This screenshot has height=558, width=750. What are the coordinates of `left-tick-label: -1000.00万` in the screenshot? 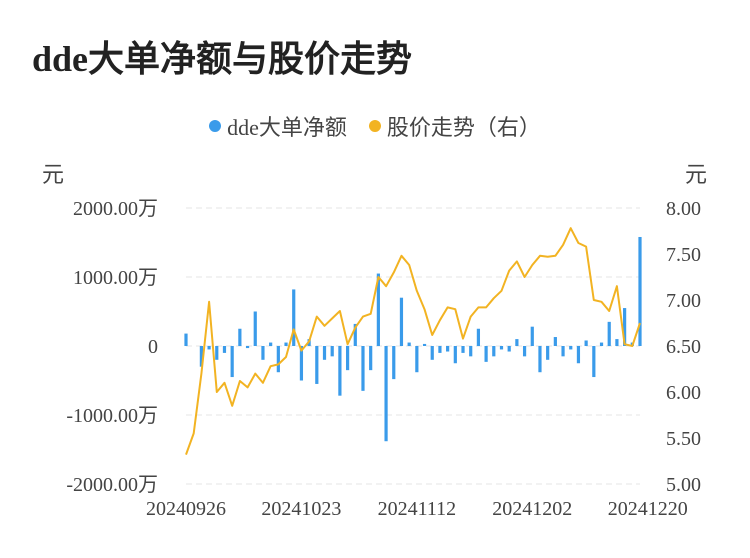 It's located at (112, 416).